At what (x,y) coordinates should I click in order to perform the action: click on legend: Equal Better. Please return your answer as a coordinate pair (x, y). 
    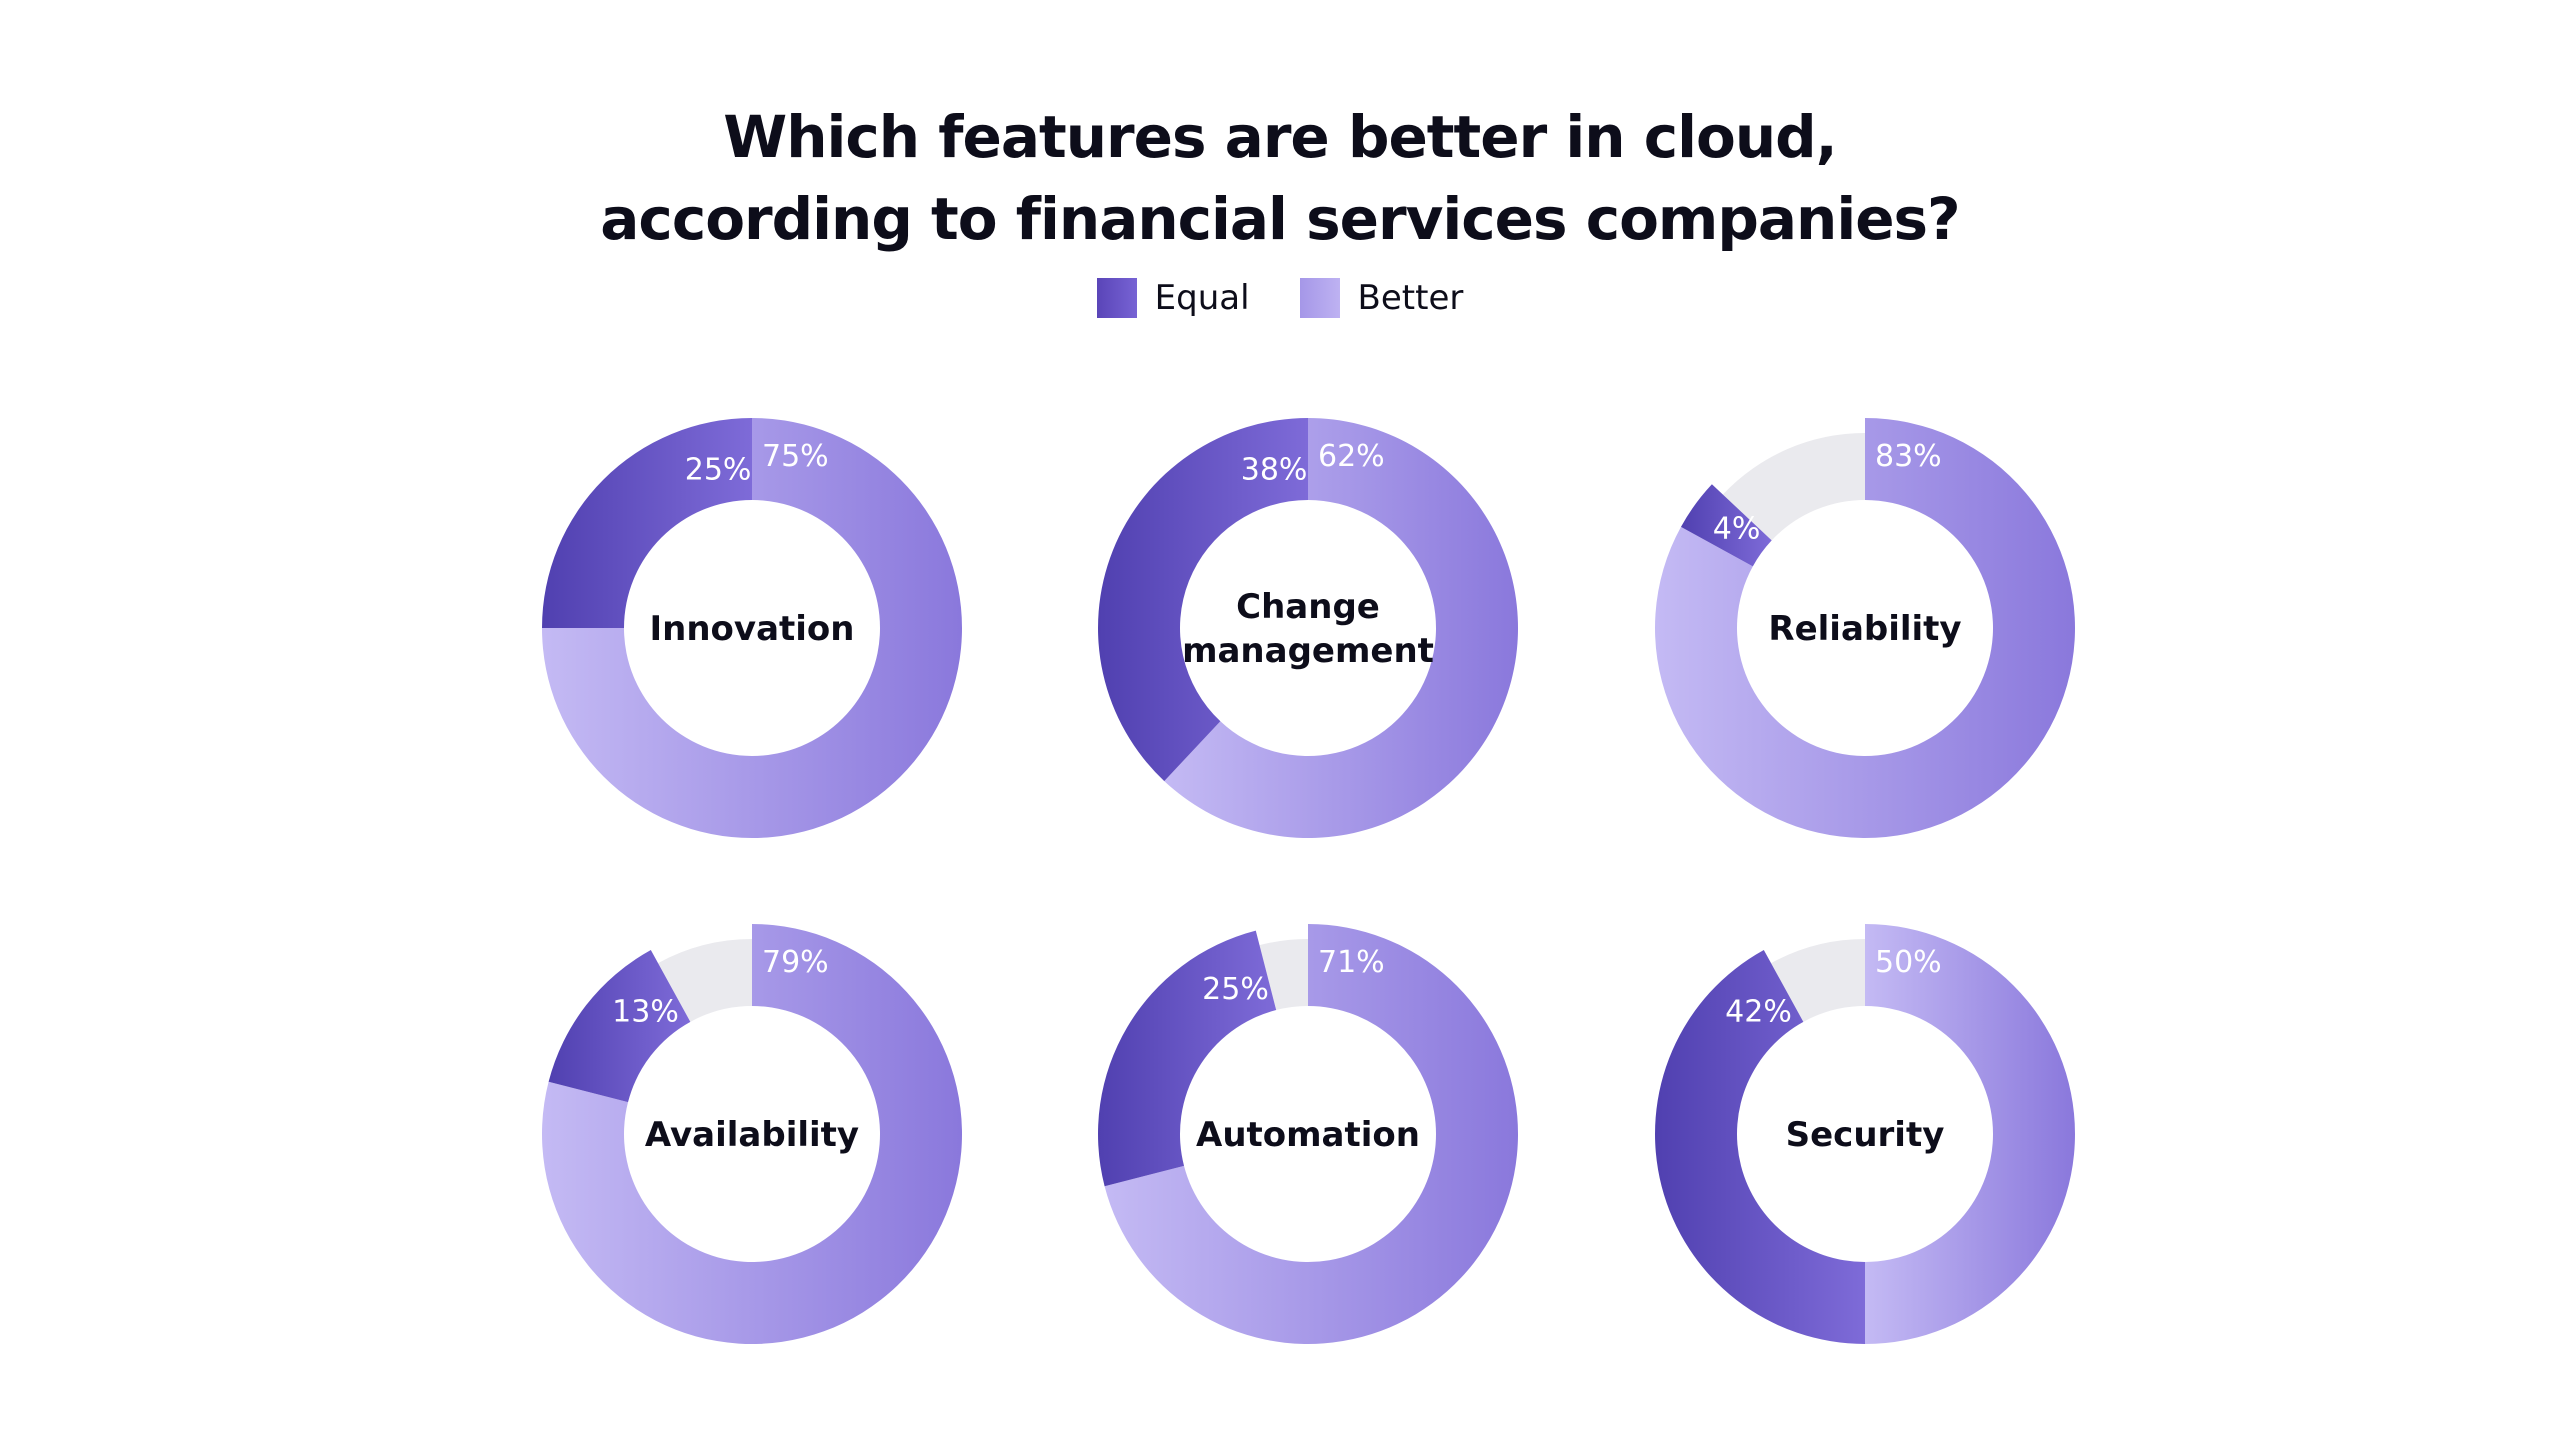
    Looking at the image, I should click on (1280, 298).